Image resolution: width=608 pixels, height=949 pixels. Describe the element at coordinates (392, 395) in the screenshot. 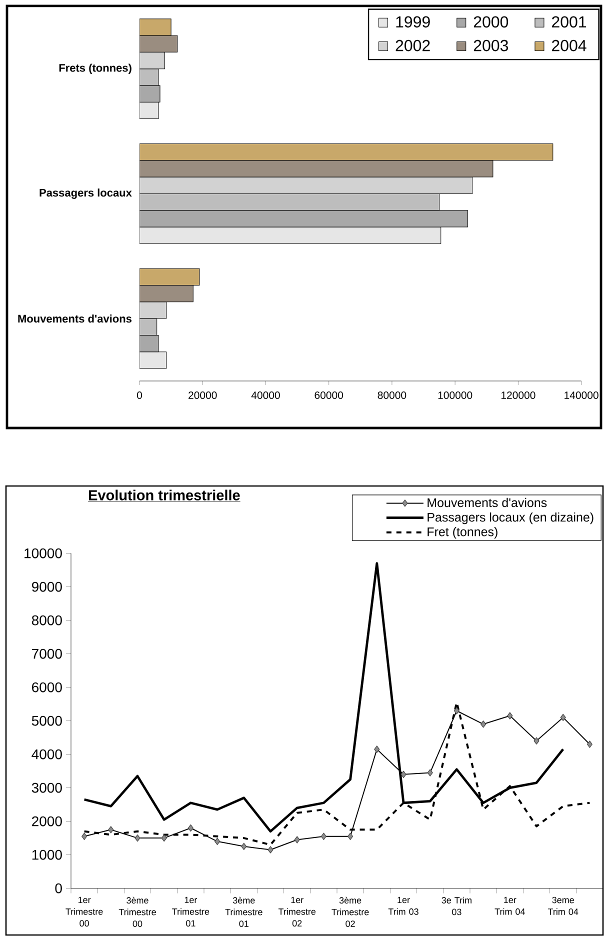

I see `x-tick-label: 80000` at that location.